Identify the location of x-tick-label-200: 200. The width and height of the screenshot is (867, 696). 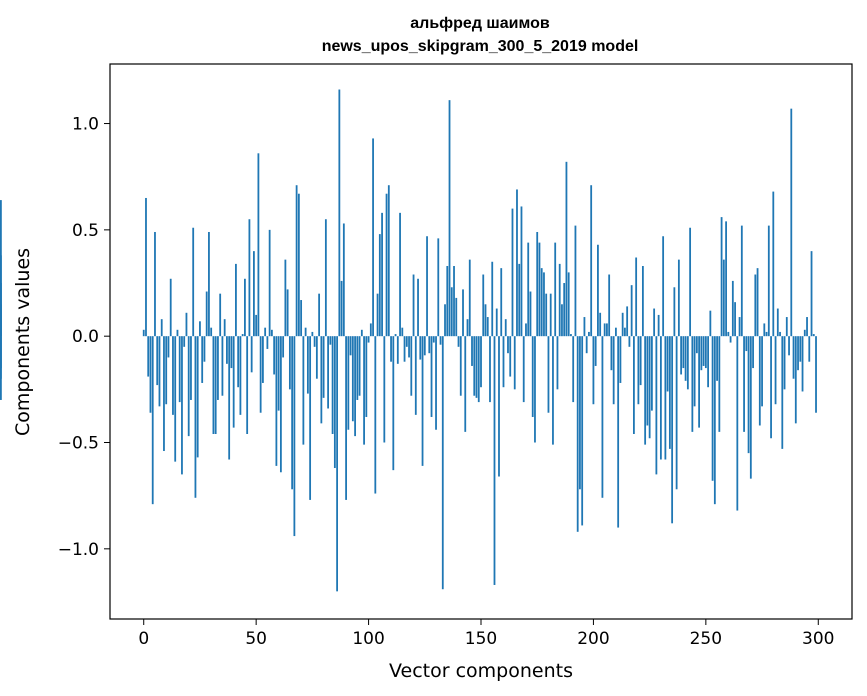
(593, 639).